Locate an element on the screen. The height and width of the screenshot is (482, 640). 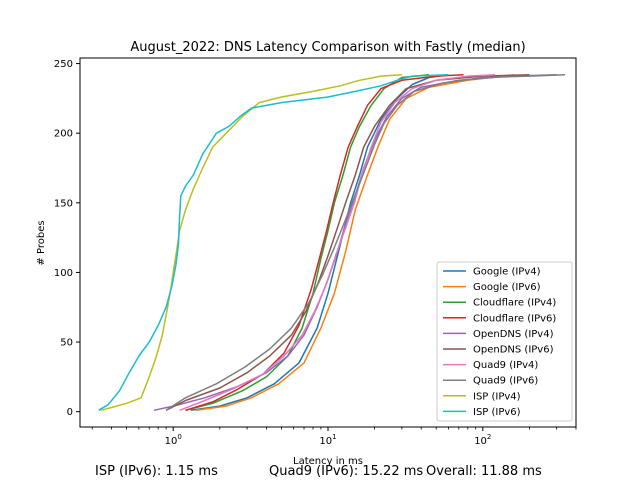
legend-label-5: OpenDNS (IPv6) is located at coordinates (513, 350).